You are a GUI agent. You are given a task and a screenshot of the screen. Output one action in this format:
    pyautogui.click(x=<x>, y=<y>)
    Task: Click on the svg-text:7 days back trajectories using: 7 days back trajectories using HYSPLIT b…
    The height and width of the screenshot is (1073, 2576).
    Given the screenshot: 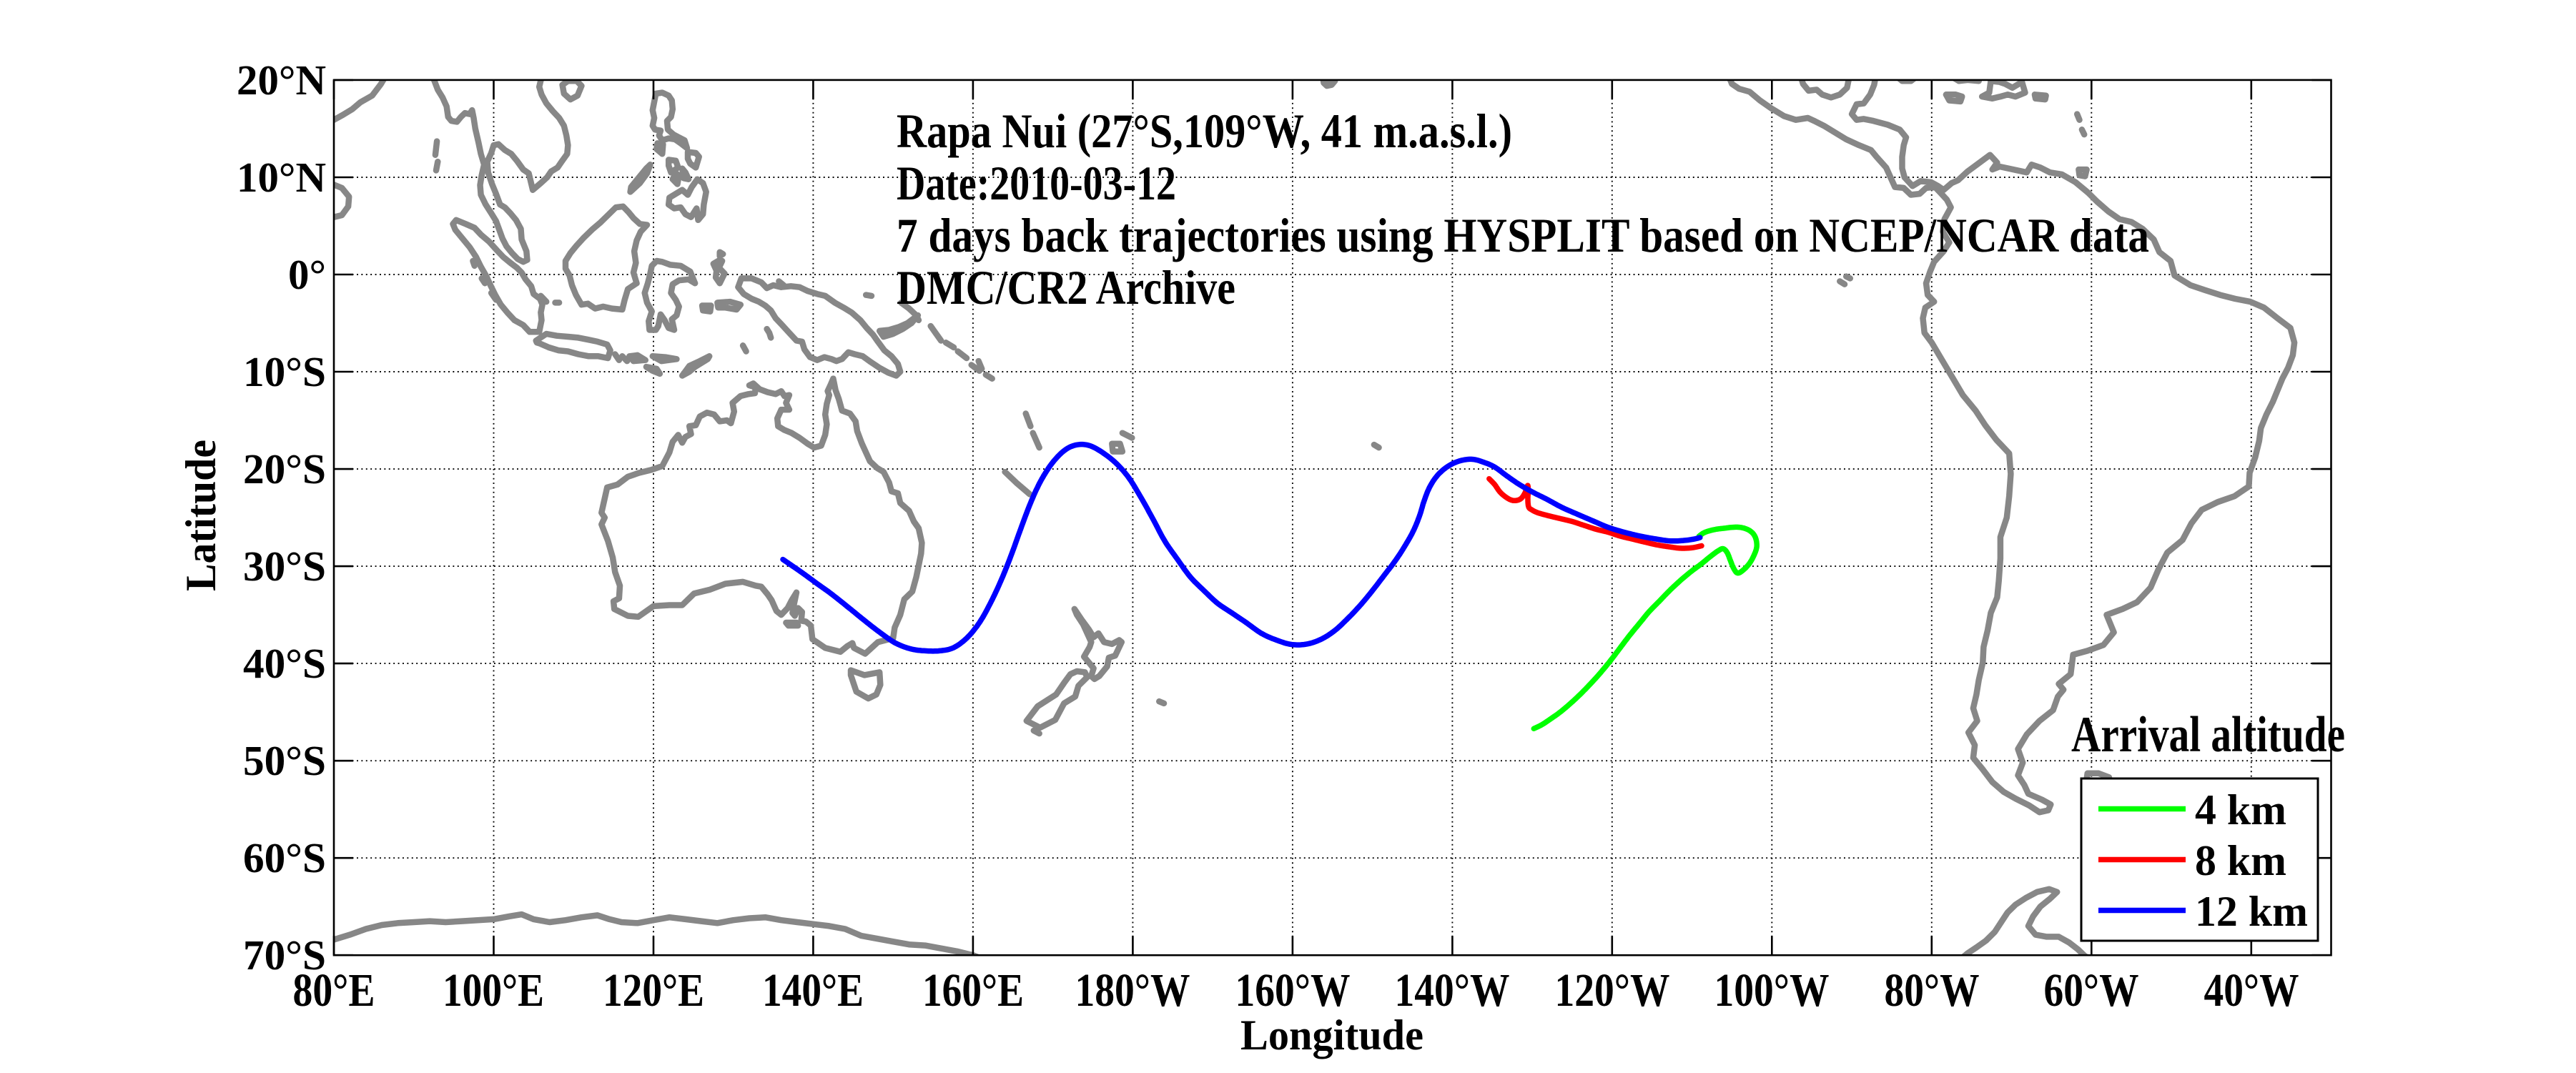 What is the action you would take?
    pyautogui.click(x=1523, y=235)
    